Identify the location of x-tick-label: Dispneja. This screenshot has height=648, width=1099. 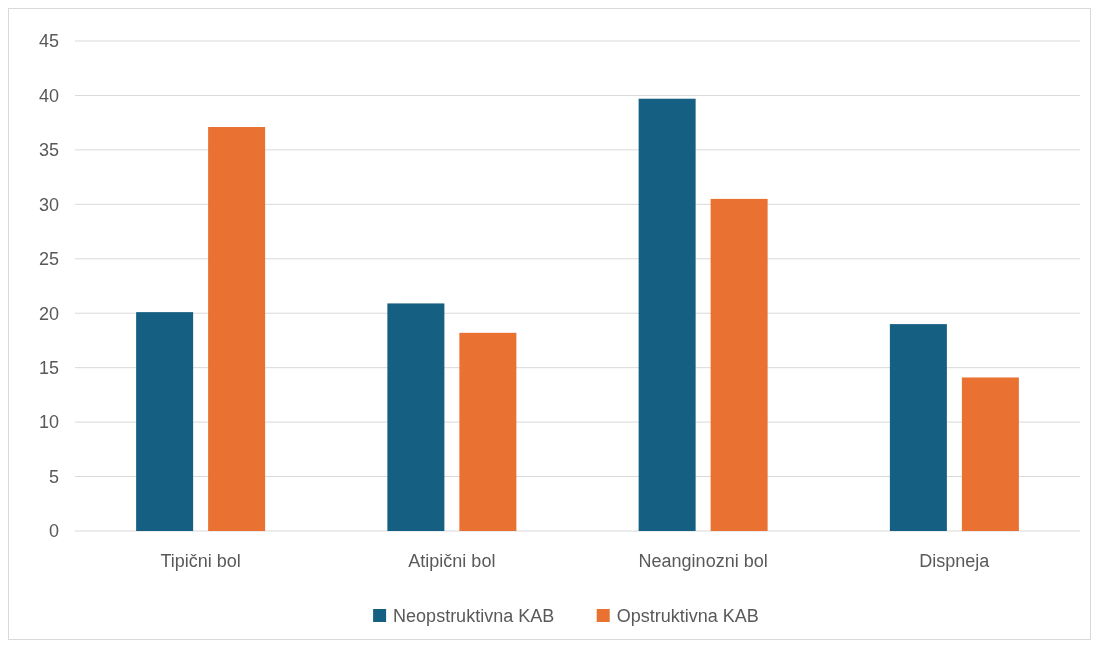
(955, 561).